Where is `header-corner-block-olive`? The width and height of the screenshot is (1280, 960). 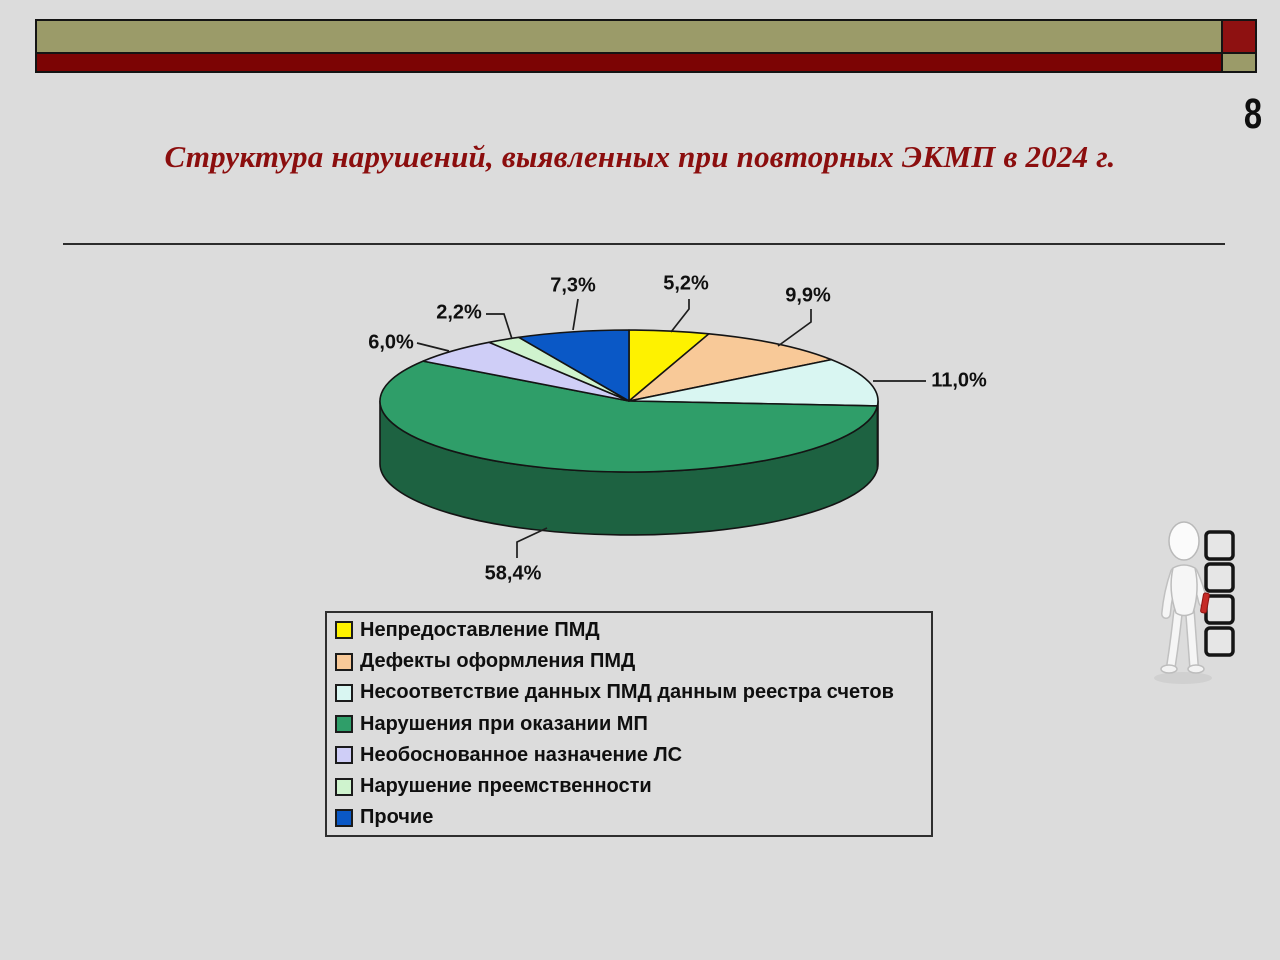
header-corner-block-olive is located at coordinates (1239, 62).